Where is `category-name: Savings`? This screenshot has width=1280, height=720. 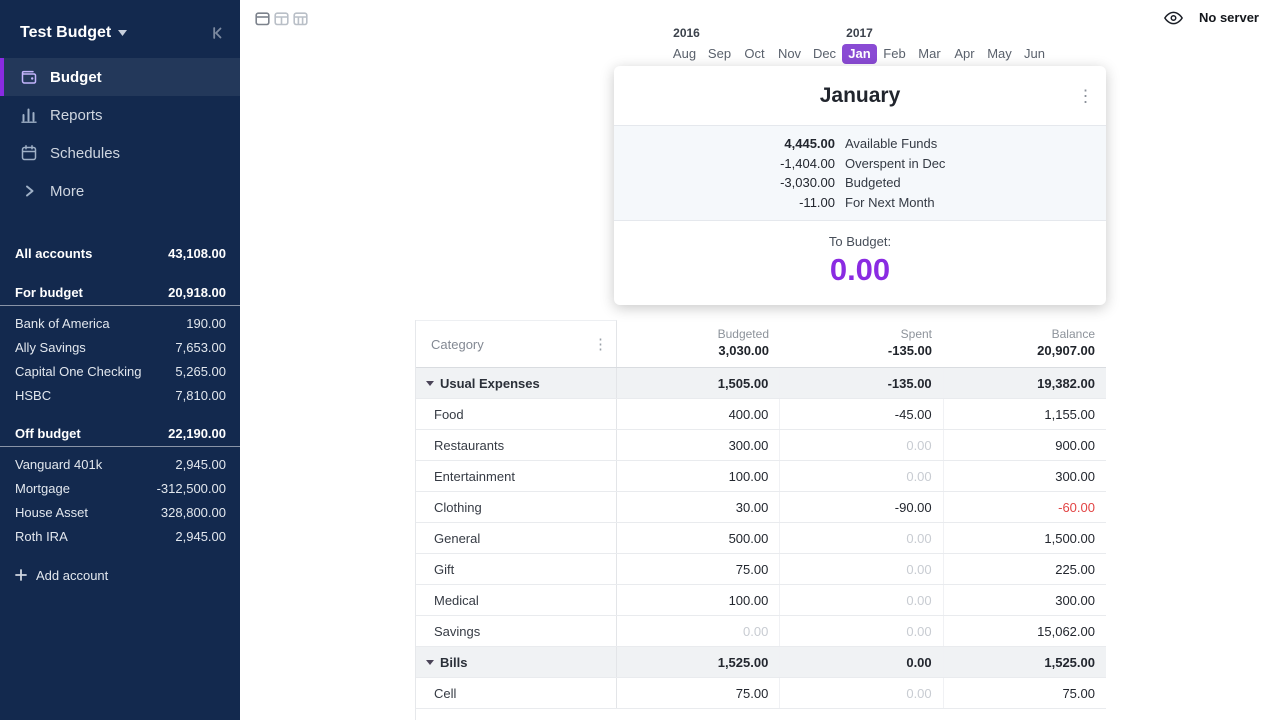 category-name: Savings is located at coordinates (516, 631).